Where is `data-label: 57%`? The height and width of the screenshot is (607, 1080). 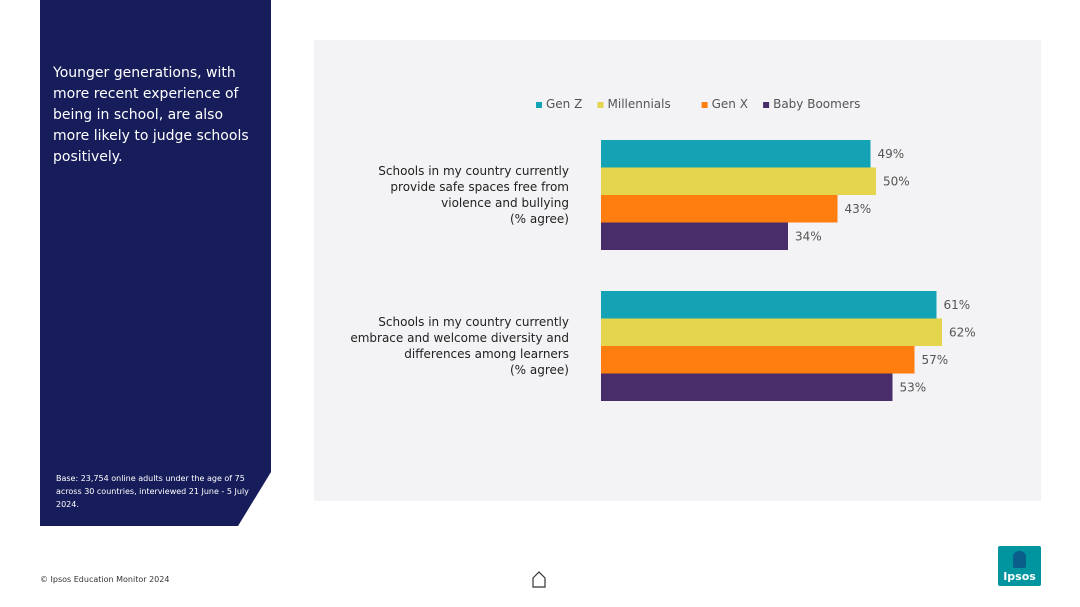 data-label: 57% is located at coordinates (935, 360).